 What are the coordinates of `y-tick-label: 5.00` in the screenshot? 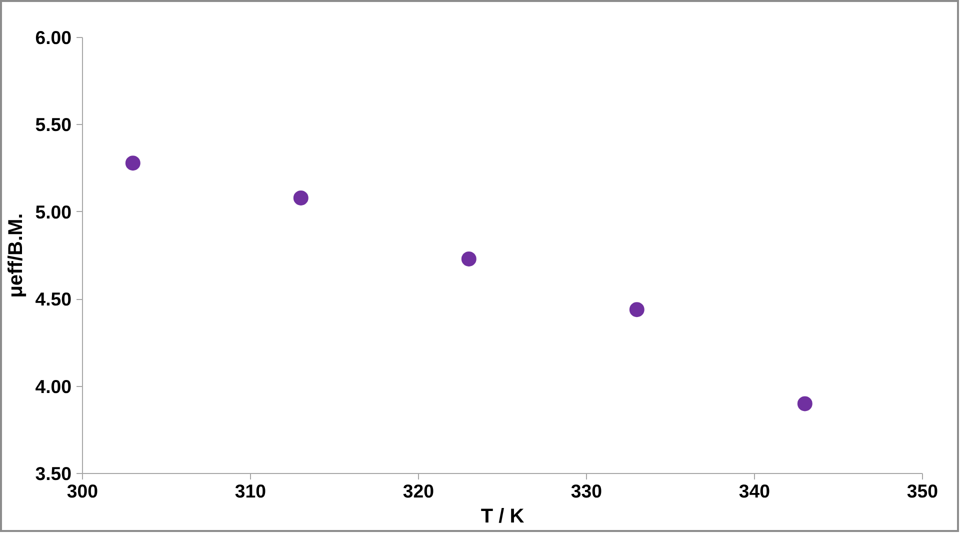 It's located at (53, 211).